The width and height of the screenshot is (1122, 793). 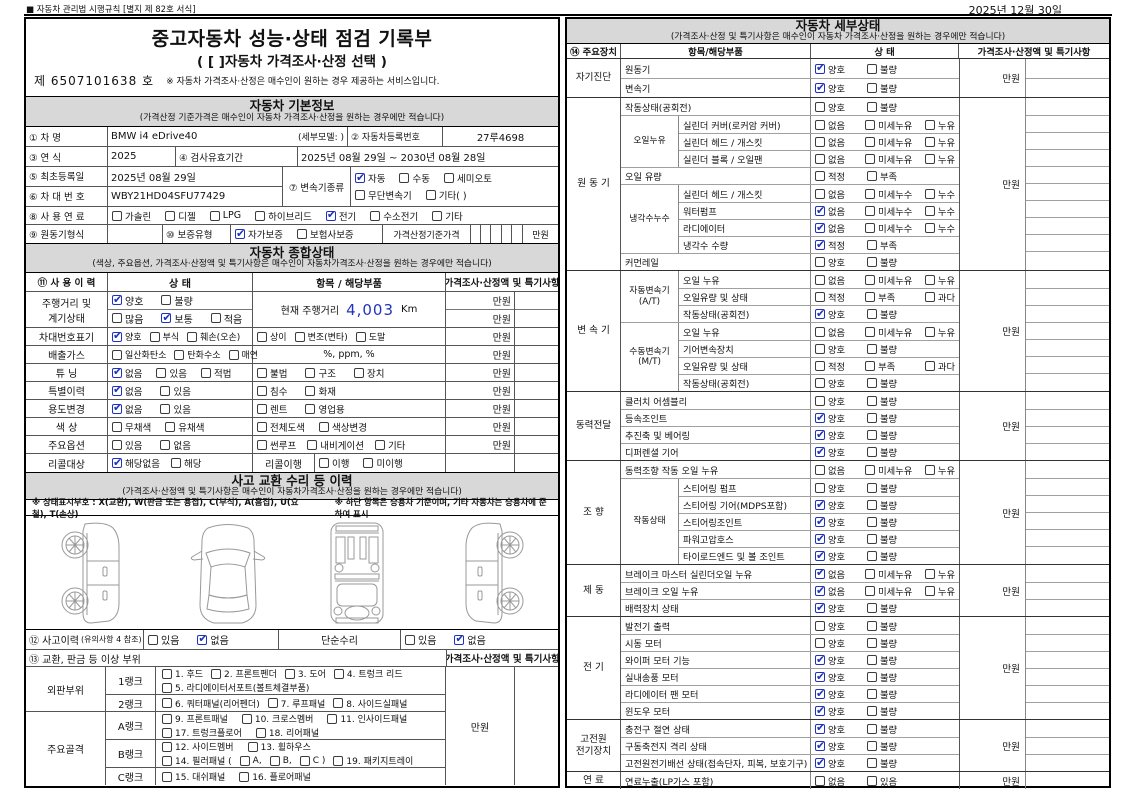 I want to click on check-option: 기타, so click(x=447, y=216).